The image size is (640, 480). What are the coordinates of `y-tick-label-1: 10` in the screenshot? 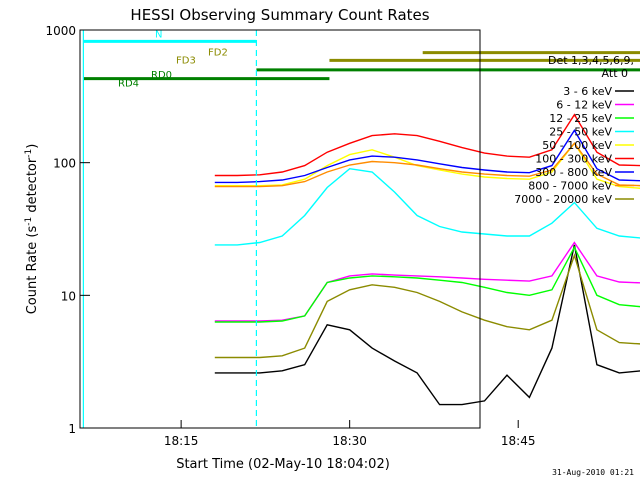 It's located at (68, 296).